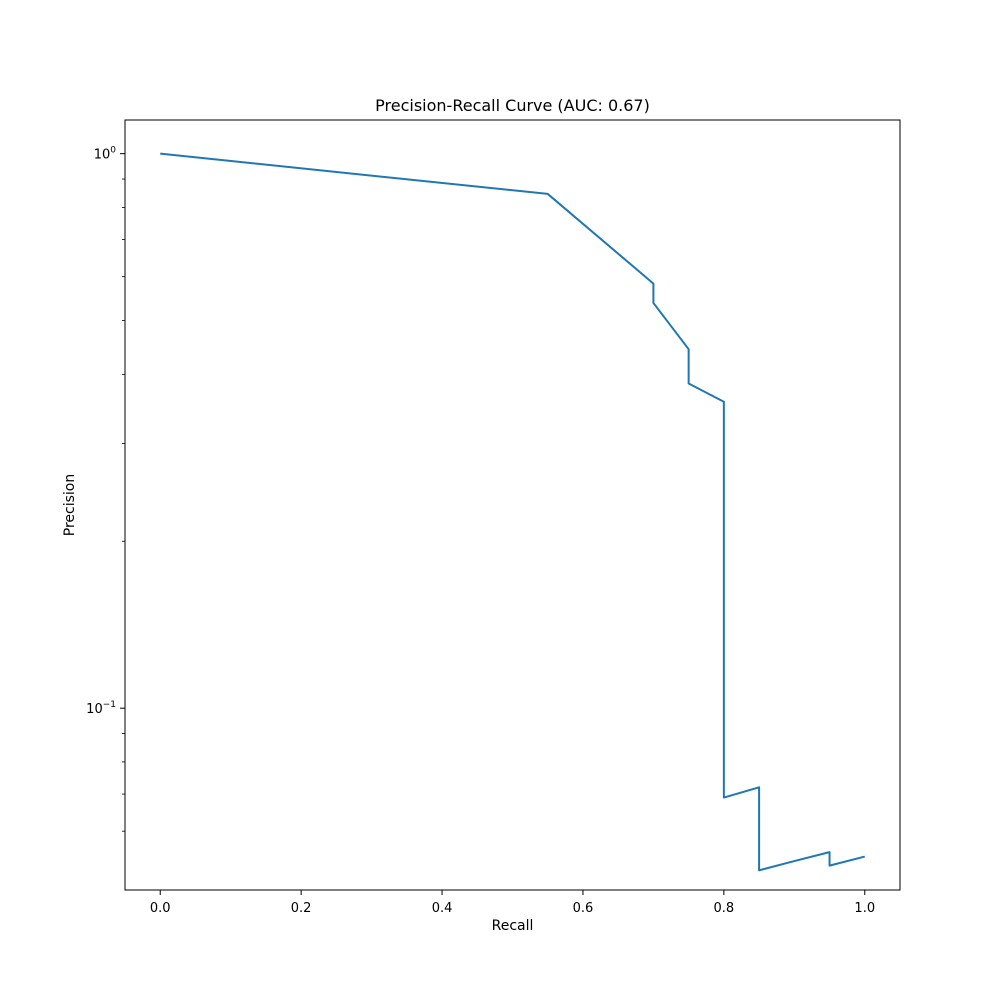  Describe the element at coordinates (442, 908) in the screenshot. I see `x-tick-label: 0.4` at that location.